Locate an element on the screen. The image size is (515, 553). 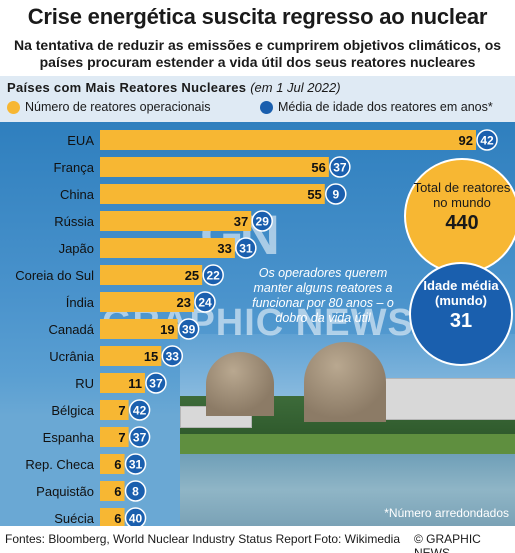
average-age-circle: Idade média (mundo) 31 is located at coordinates (461, 314).